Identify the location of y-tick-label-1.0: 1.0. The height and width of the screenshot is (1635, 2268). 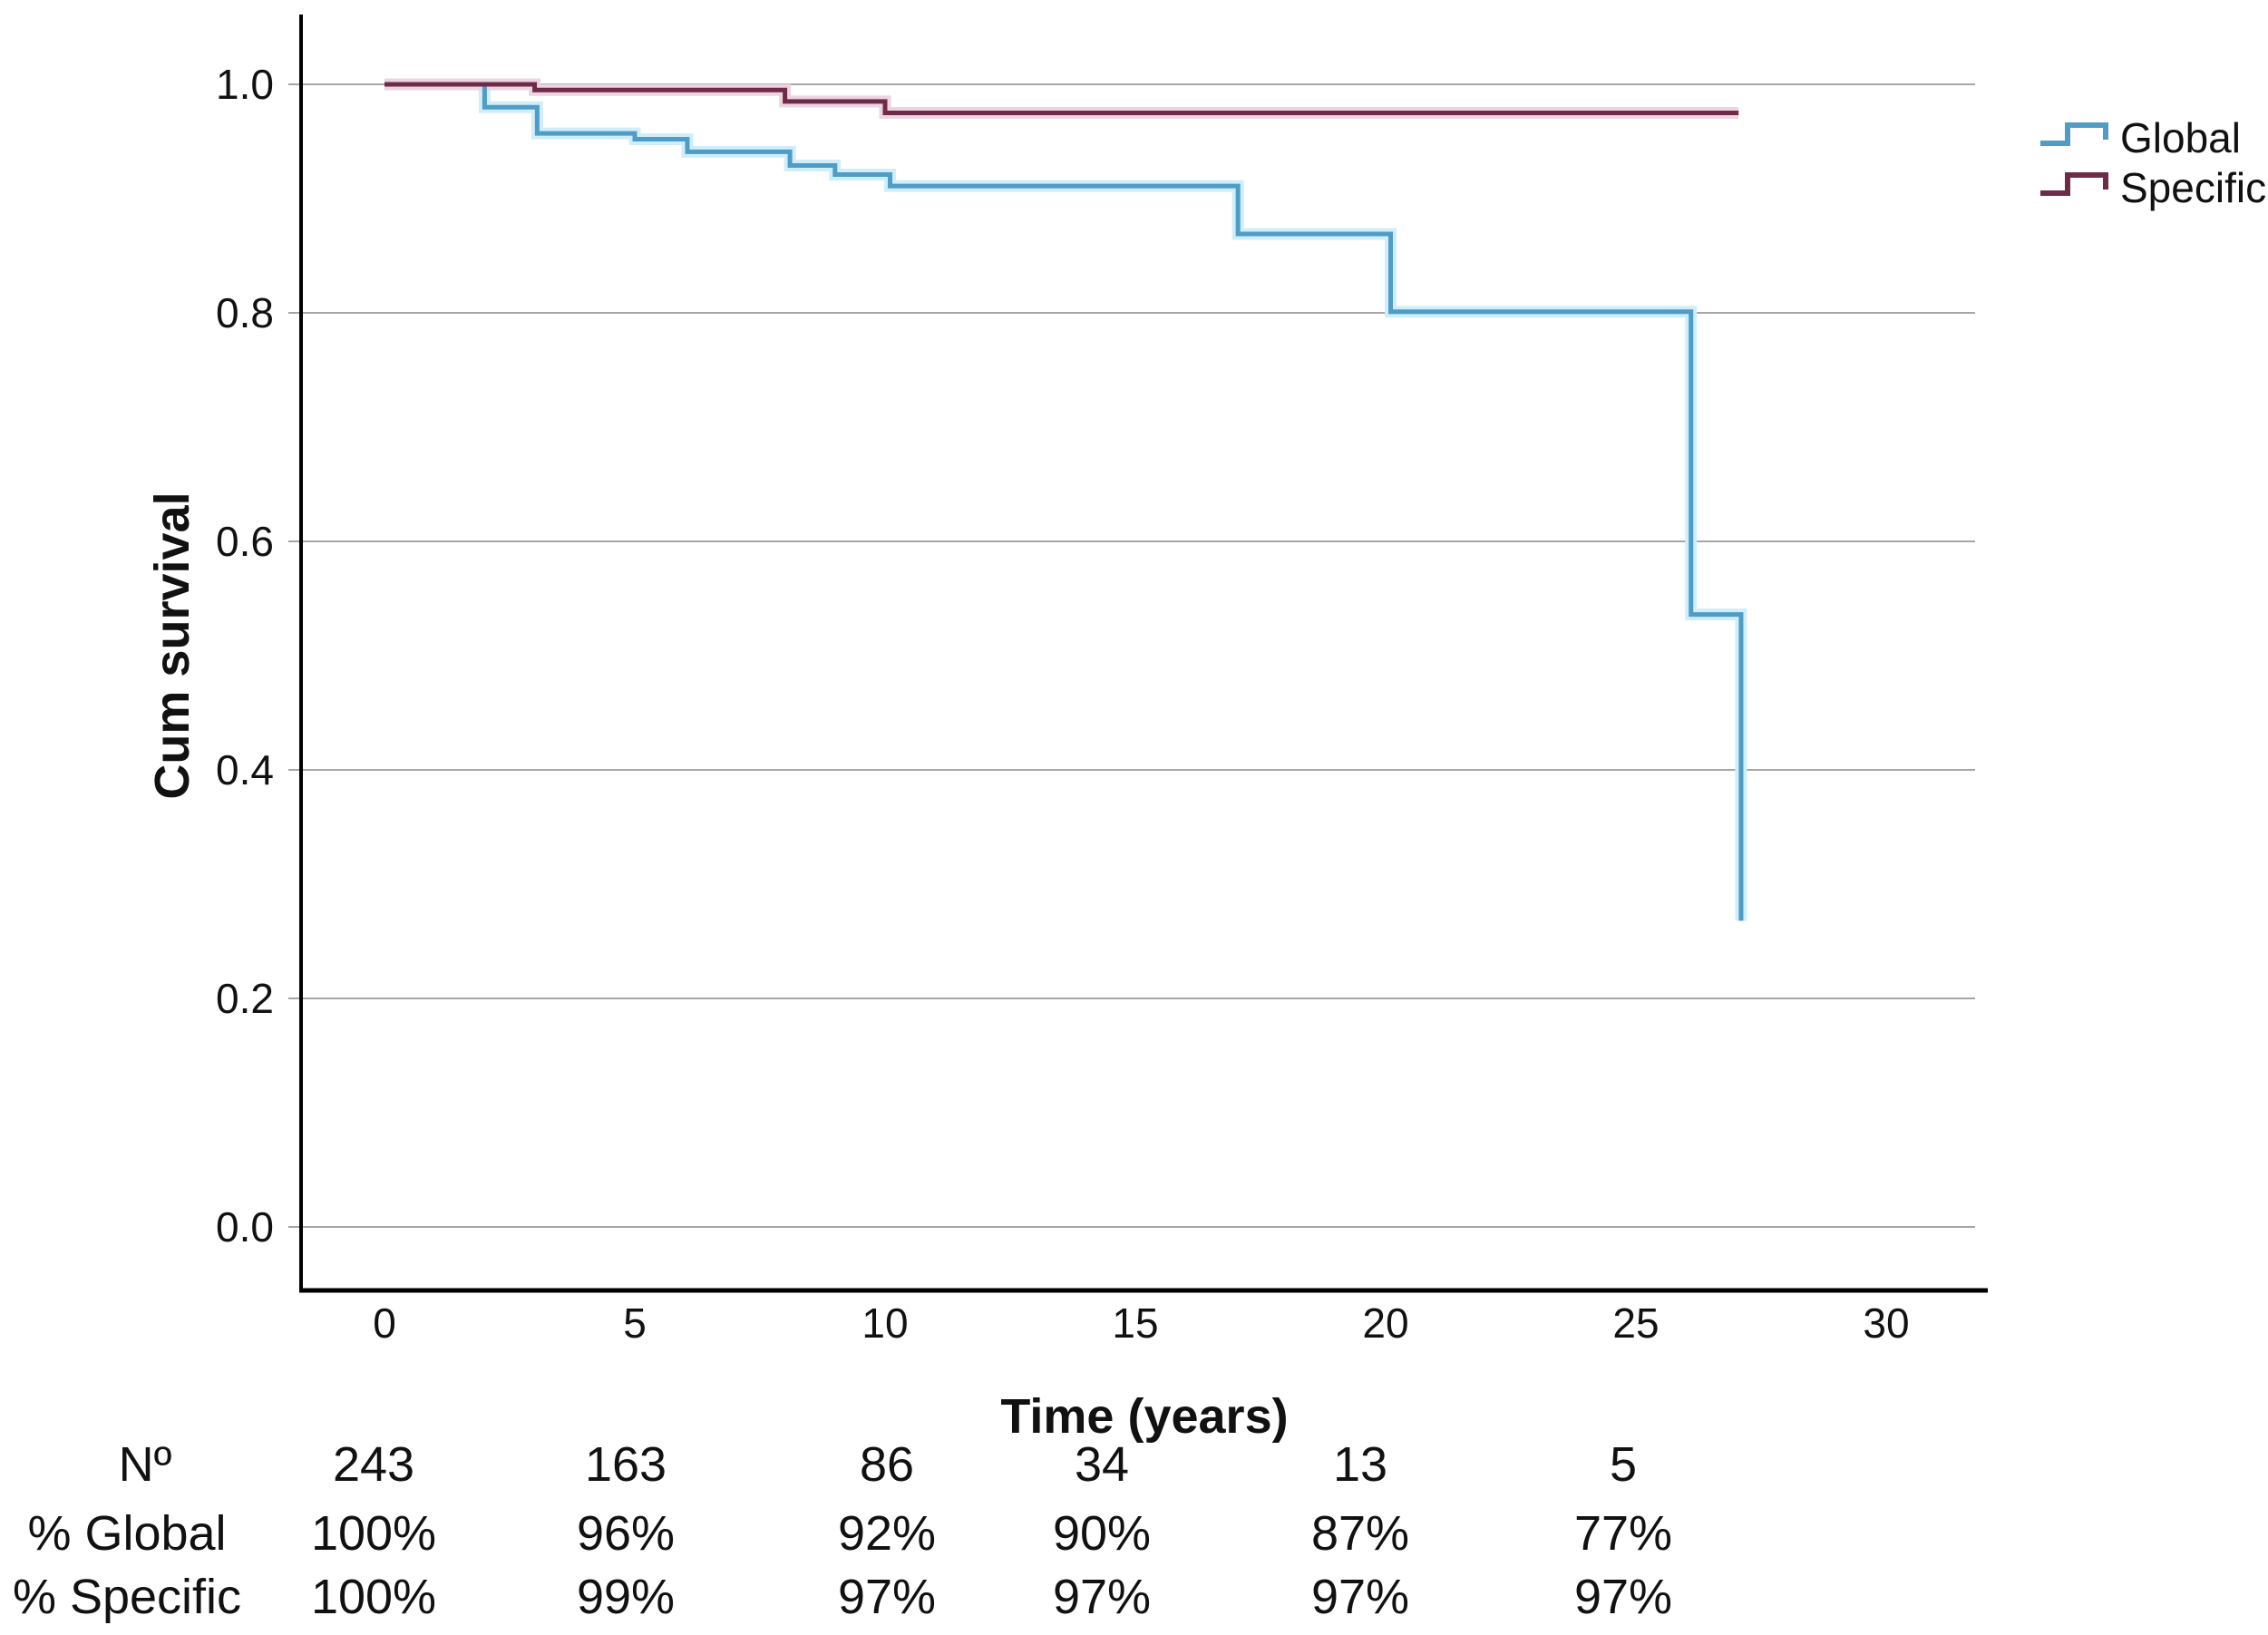
(245, 84).